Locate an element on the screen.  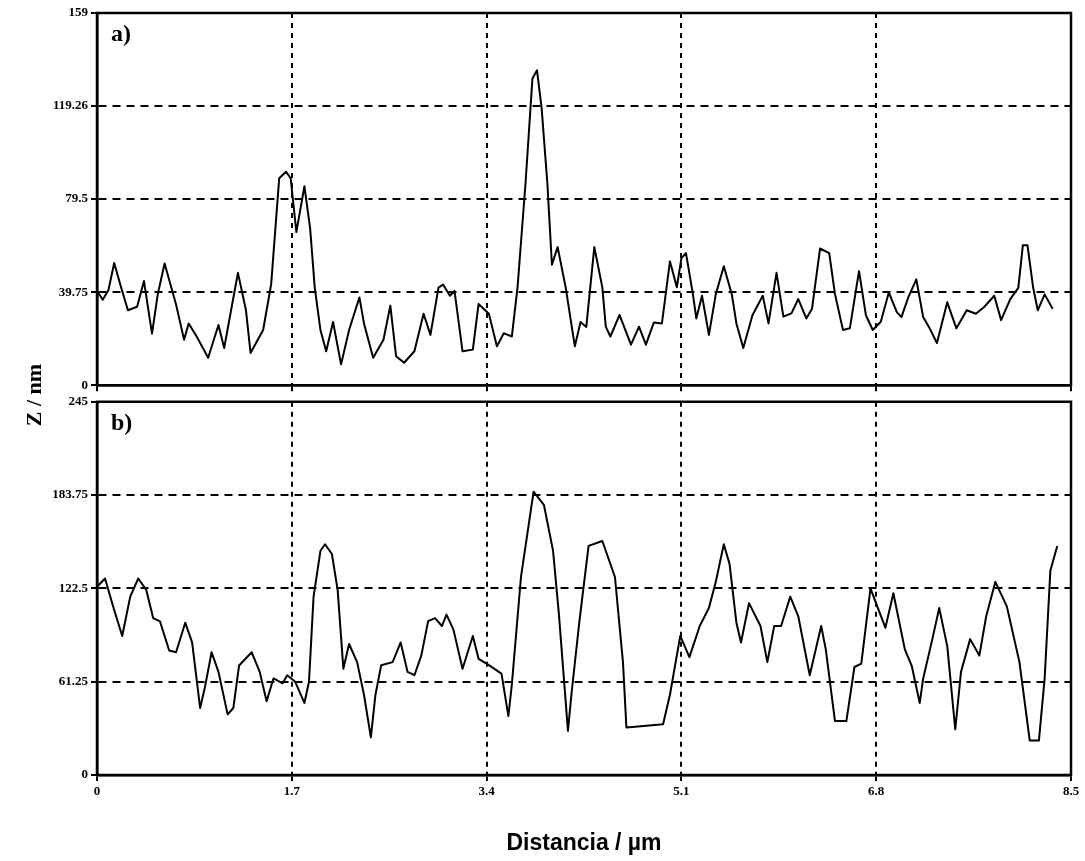
annotation: b) is located at coordinates (122, 422).